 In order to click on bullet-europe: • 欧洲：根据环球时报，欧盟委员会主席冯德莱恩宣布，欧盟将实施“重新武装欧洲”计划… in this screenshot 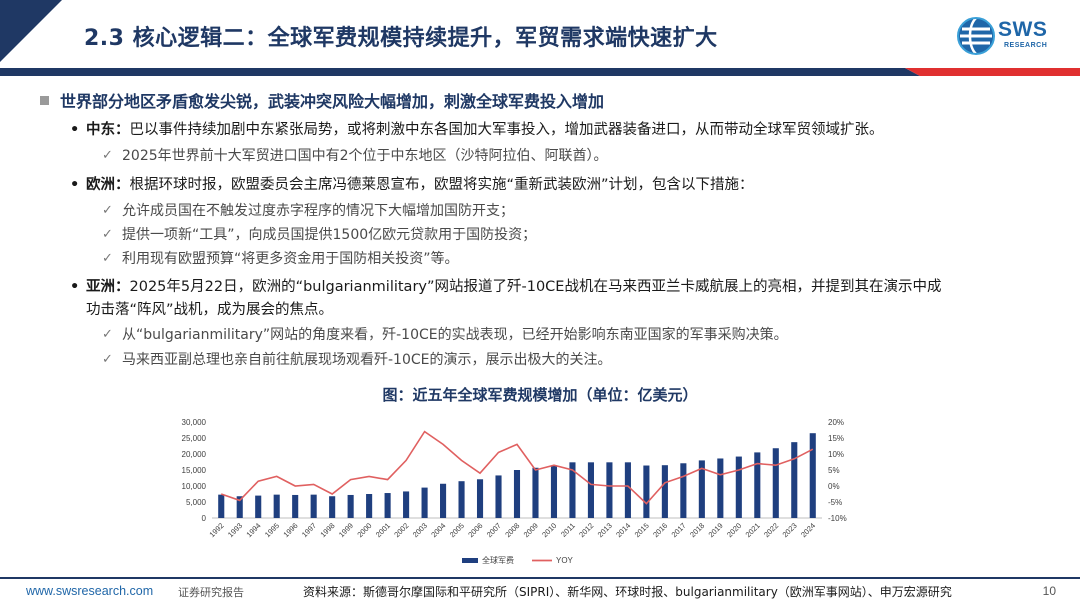, I will do `click(412, 185)`.